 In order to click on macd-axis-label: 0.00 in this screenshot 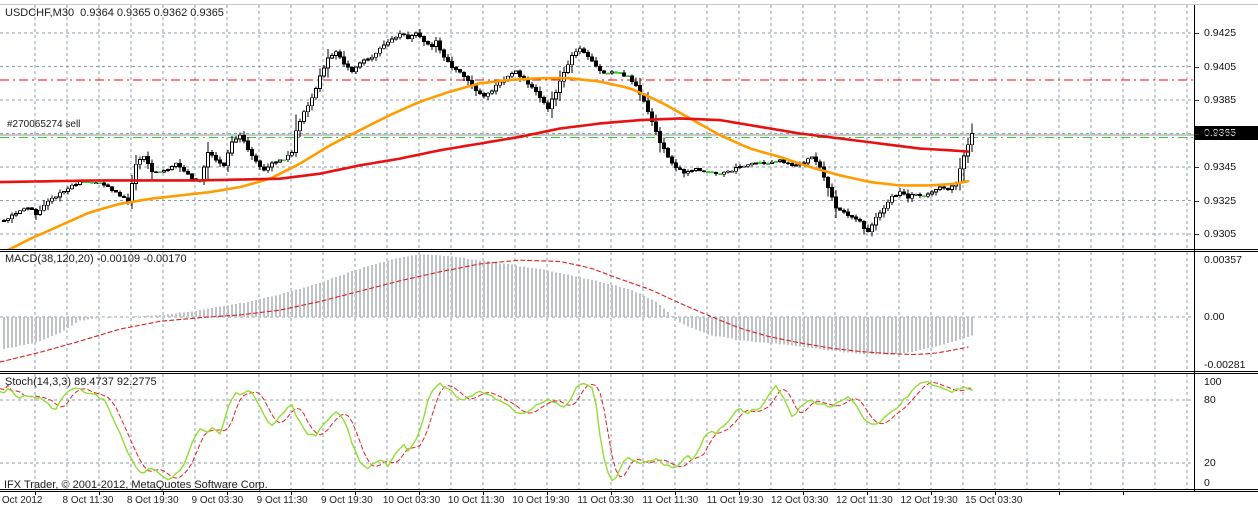, I will do `click(1214, 317)`.